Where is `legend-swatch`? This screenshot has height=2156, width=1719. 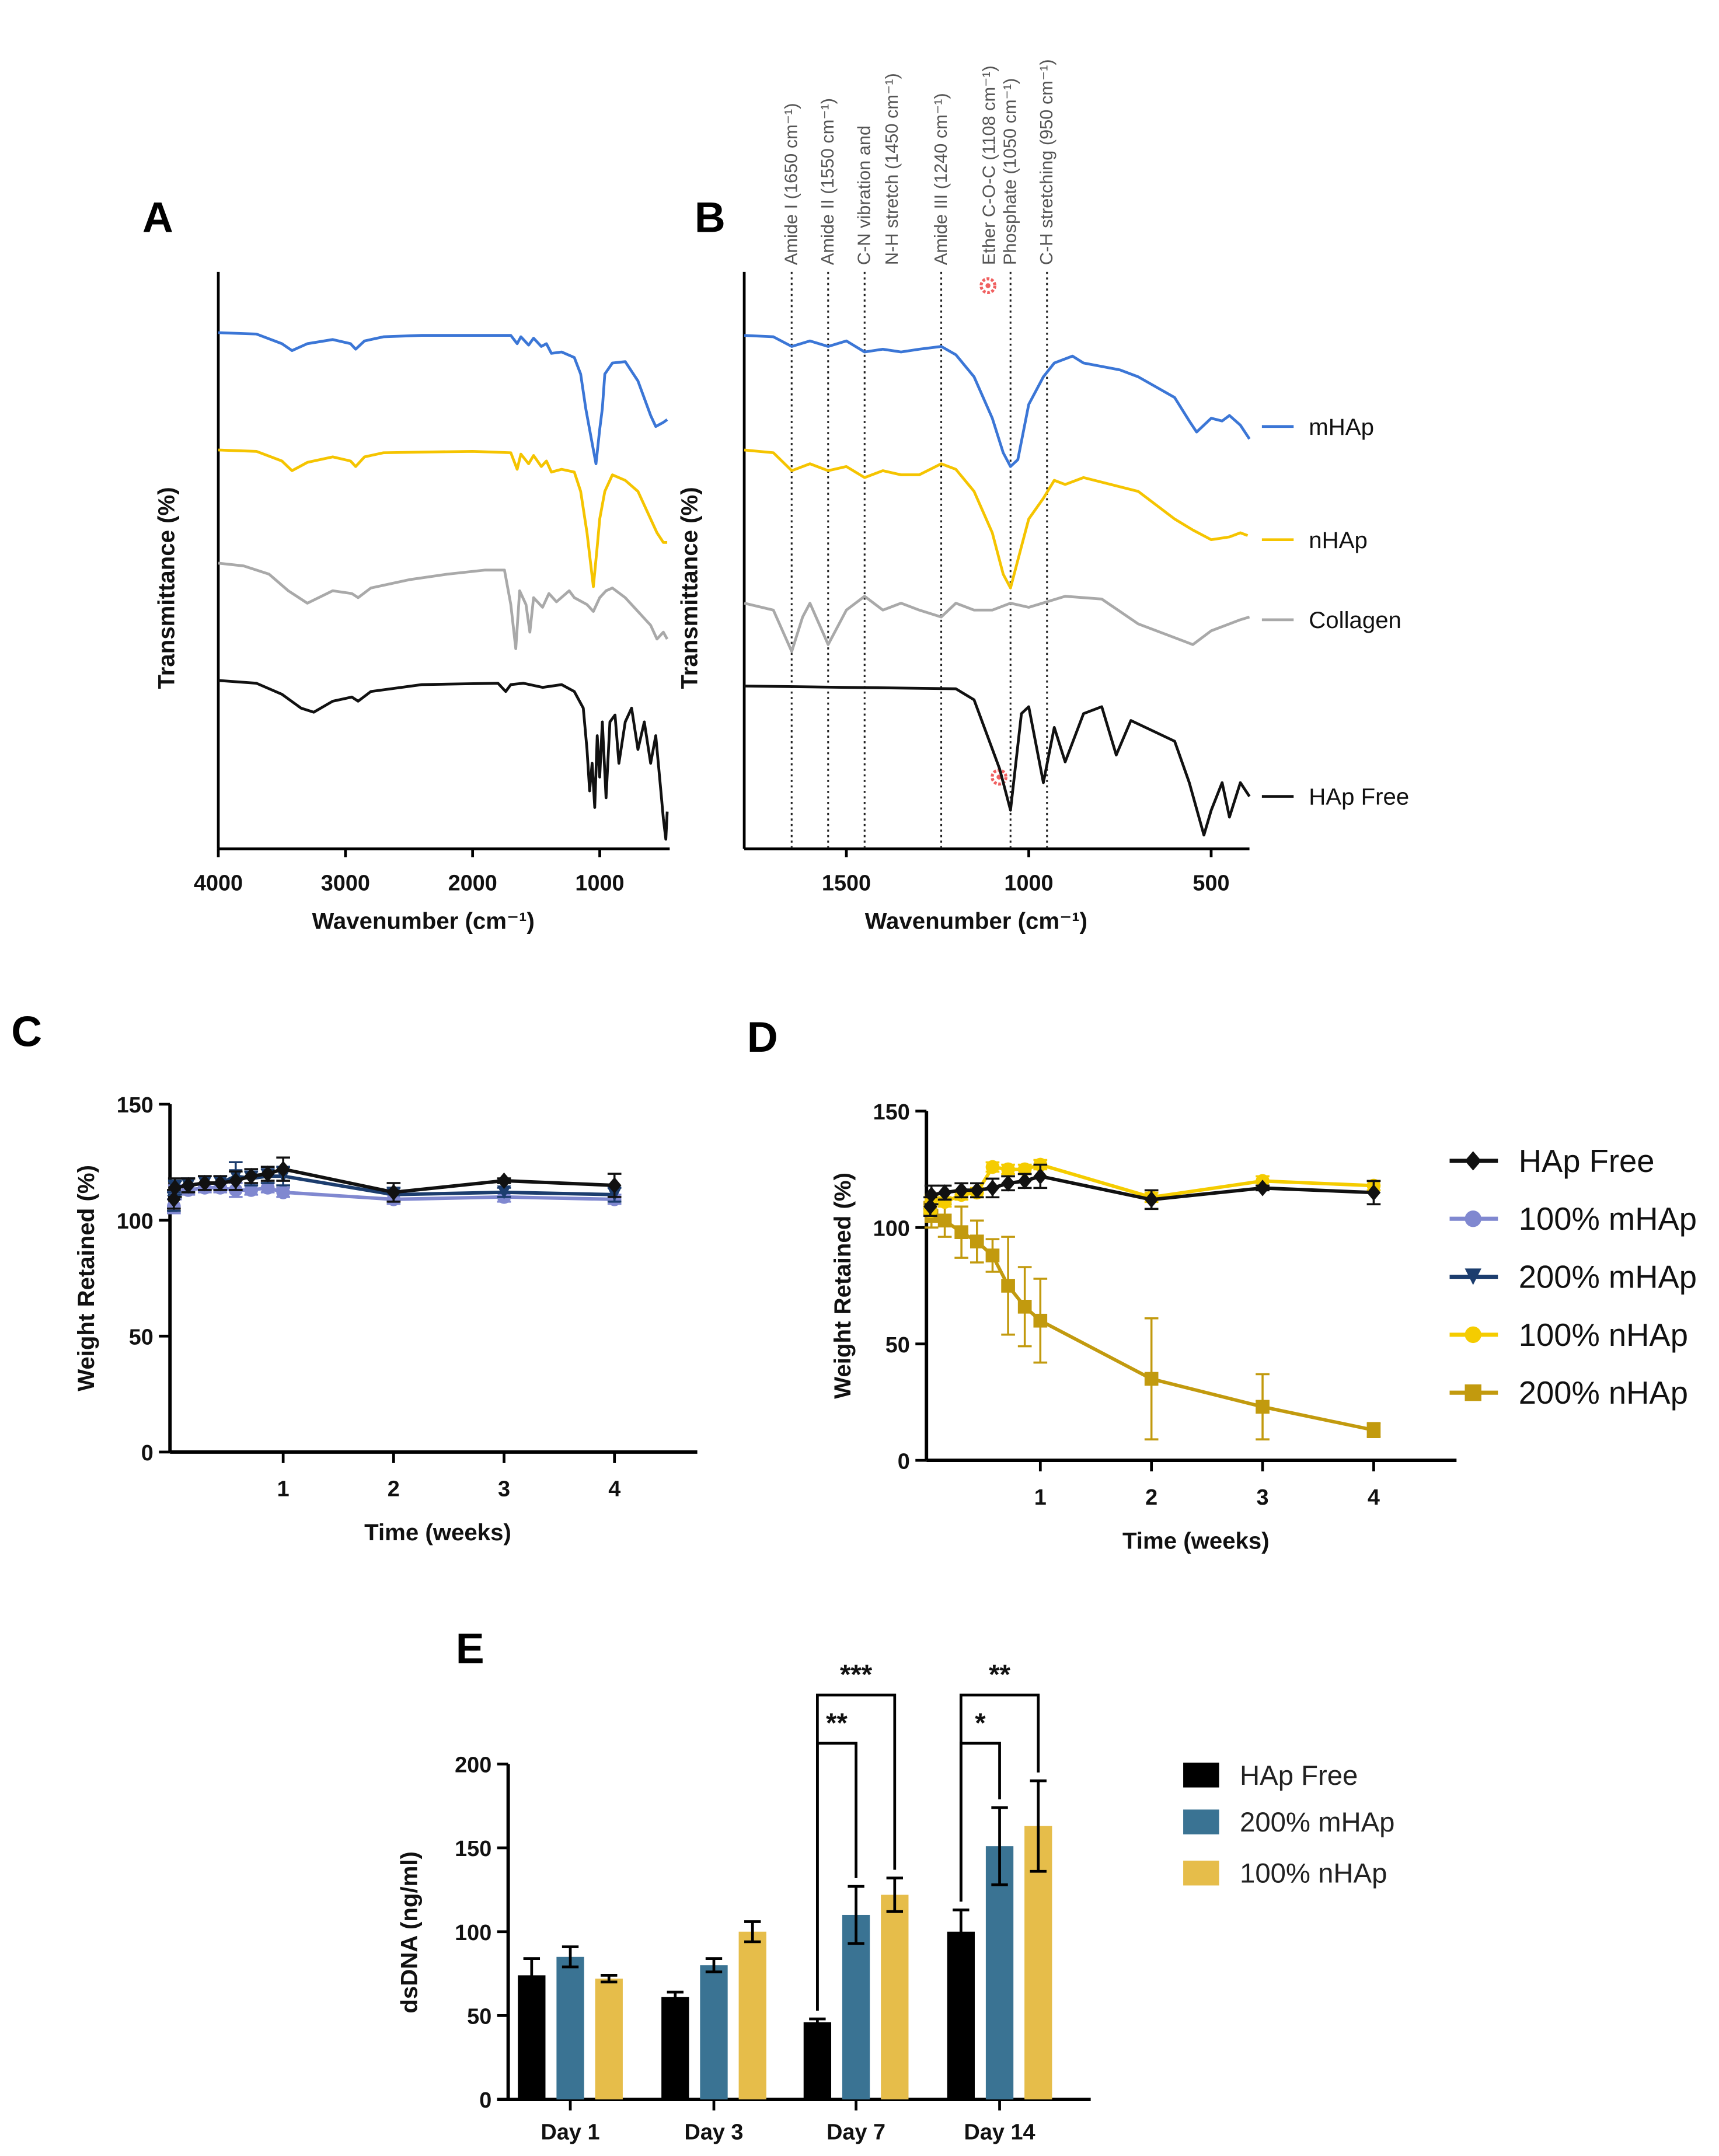 legend-swatch is located at coordinates (1201, 1873).